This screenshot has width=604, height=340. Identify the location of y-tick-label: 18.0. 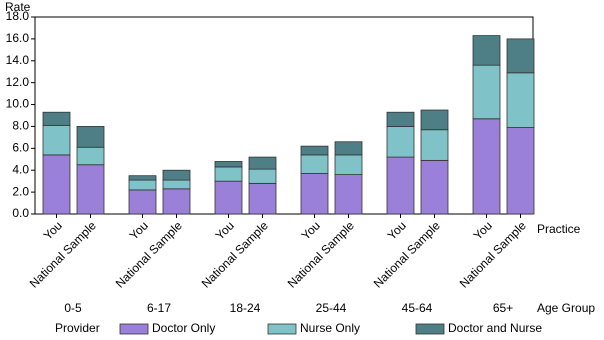
(18, 16).